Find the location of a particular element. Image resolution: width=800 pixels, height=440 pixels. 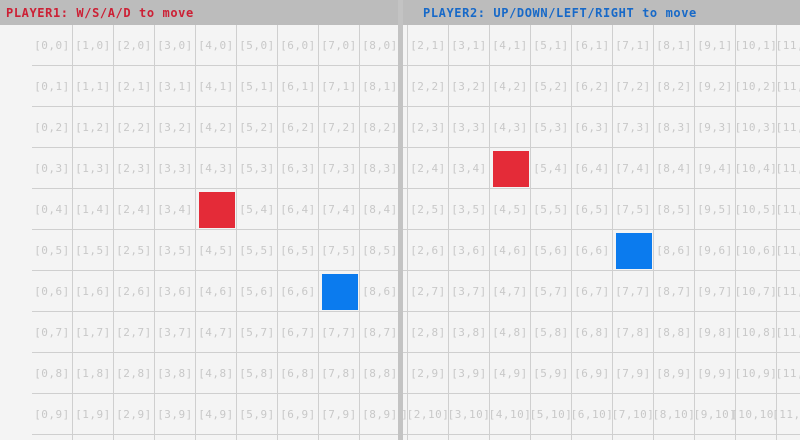

grid-cell-label: [1,1] is located at coordinates (404, 45).